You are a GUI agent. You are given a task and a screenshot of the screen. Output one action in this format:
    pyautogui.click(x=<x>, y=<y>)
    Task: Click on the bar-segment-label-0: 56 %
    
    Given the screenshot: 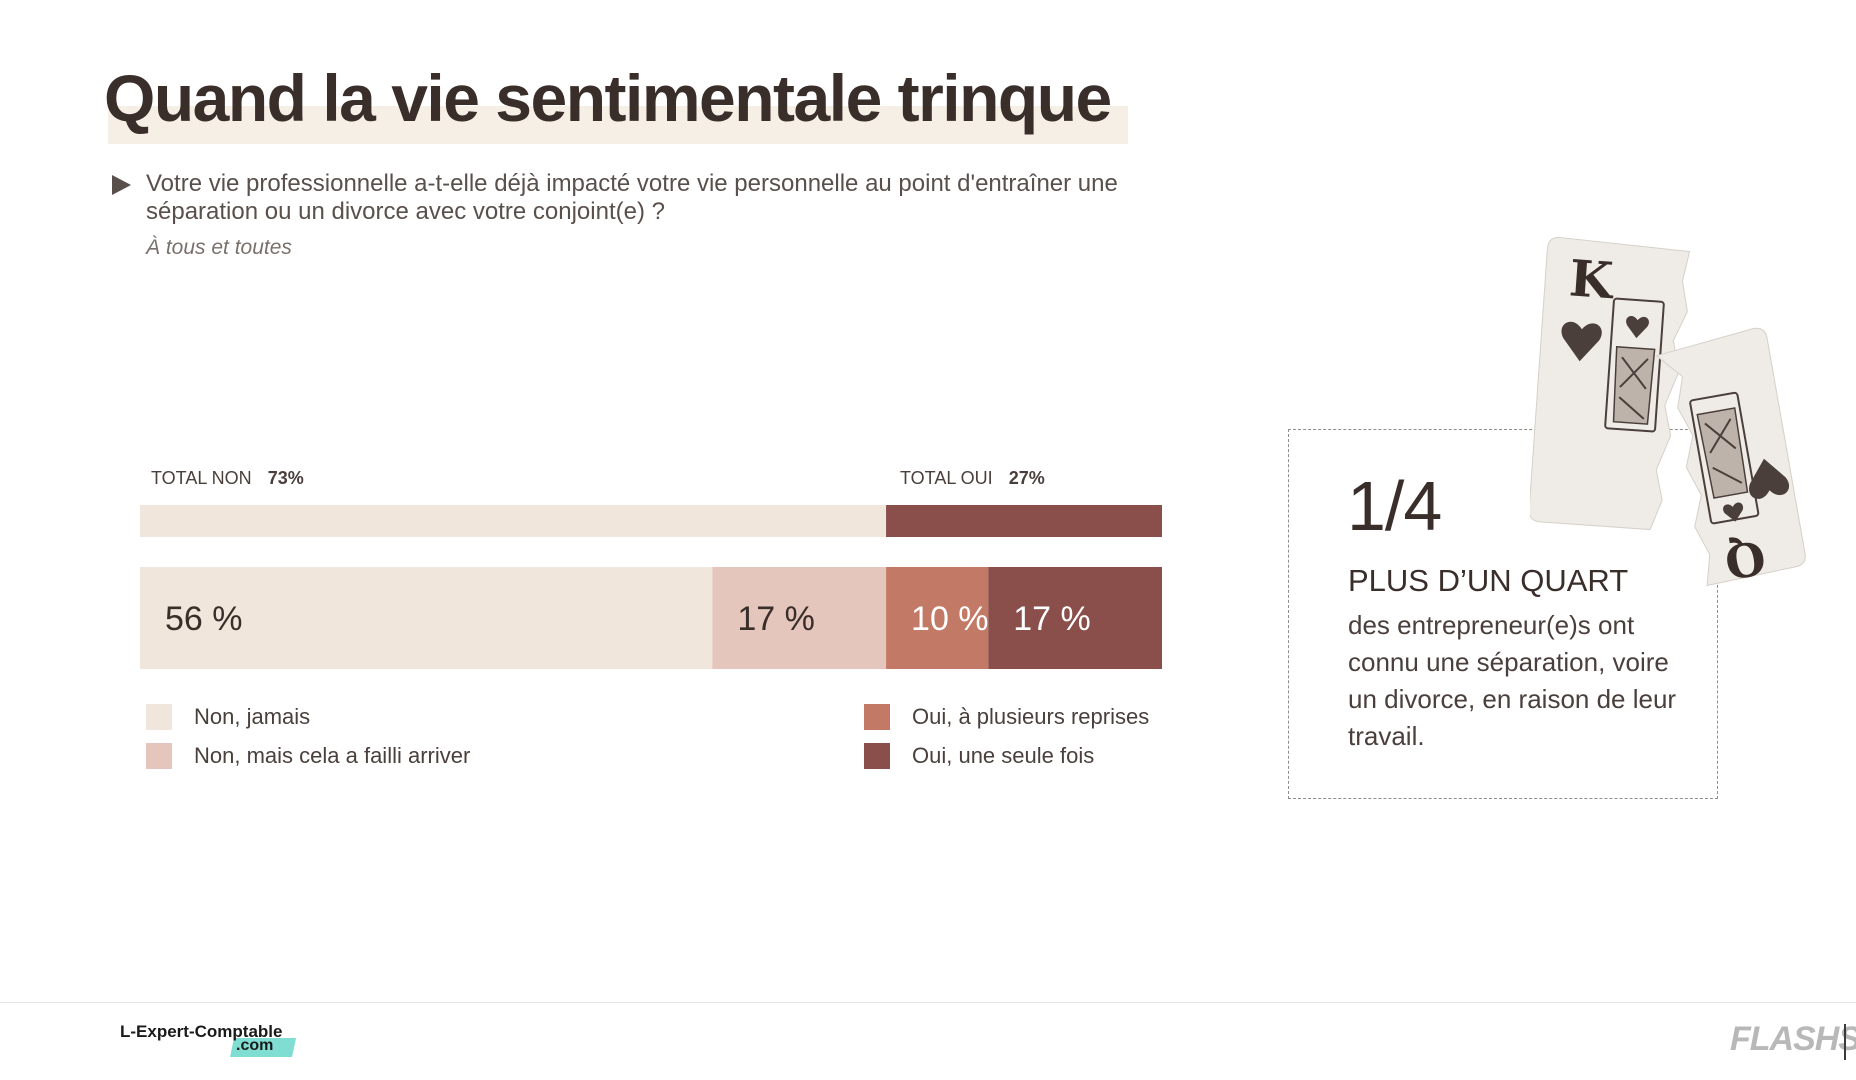 What is the action you would take?
    pyautogui.click(x=204, y=619)
    